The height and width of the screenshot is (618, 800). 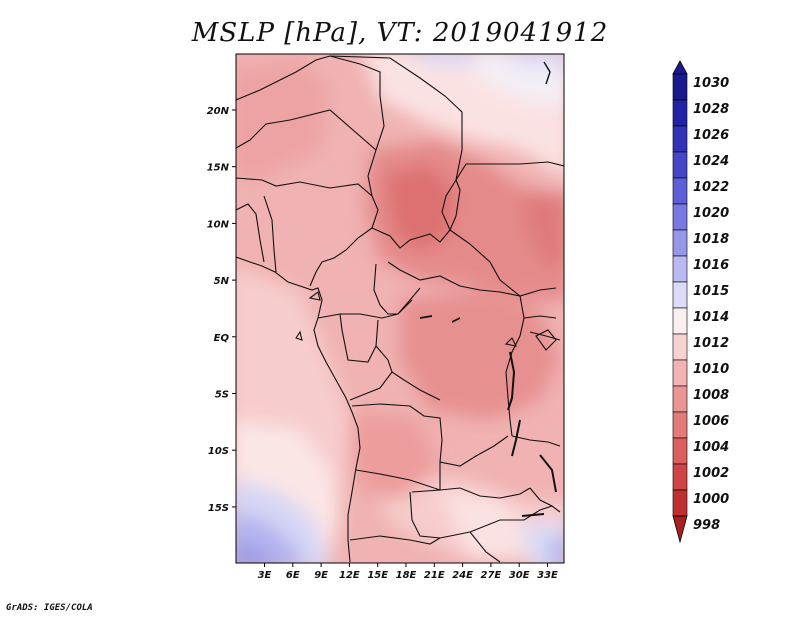 What do you see at coordinates (711, 291) in the screenshot?
I see `colorbar-label: 1015` at bounding box center [711, 291].